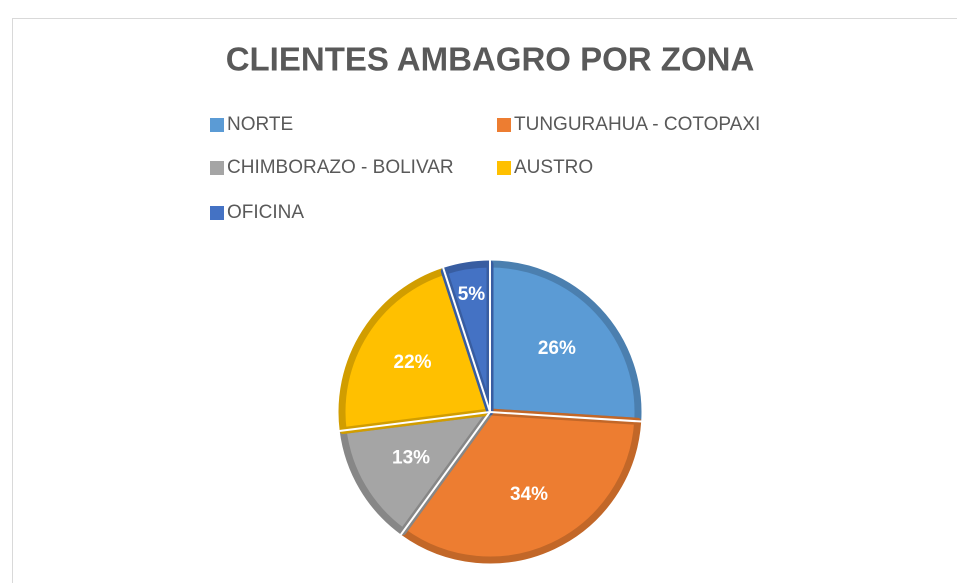 Image resolution: width=957 pixels, height=583 pixels. Describe the element at coordinates (557, 348) in the screenshot. I see `data-label: 26%` at that location.